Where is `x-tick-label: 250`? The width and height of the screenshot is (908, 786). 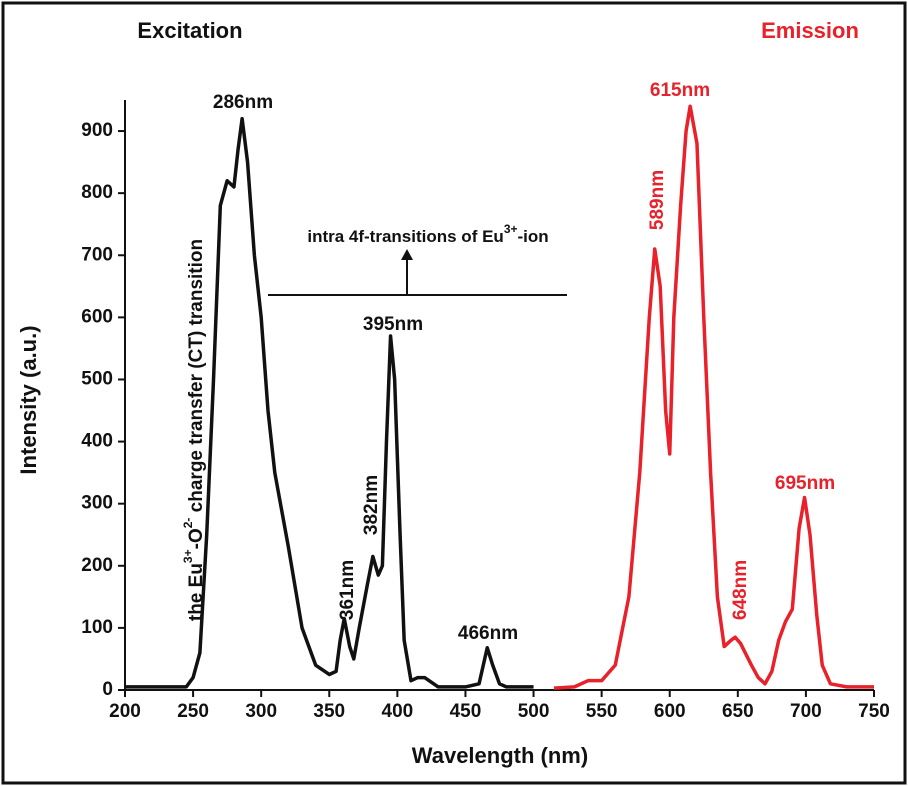
x-tick-label: 250 is located at coordinates (193, 711).